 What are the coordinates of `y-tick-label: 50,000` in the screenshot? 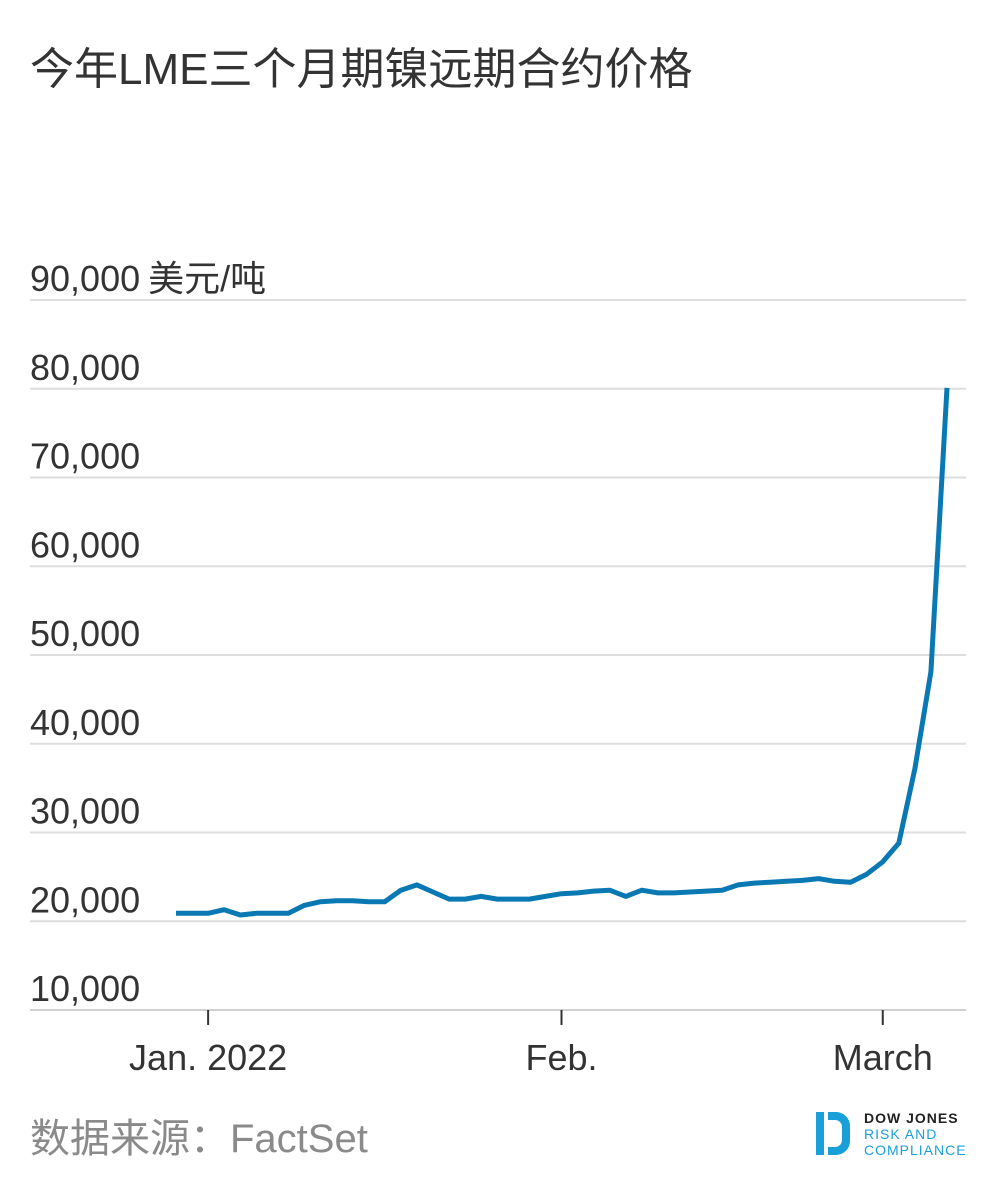 It's located at (85, 633).